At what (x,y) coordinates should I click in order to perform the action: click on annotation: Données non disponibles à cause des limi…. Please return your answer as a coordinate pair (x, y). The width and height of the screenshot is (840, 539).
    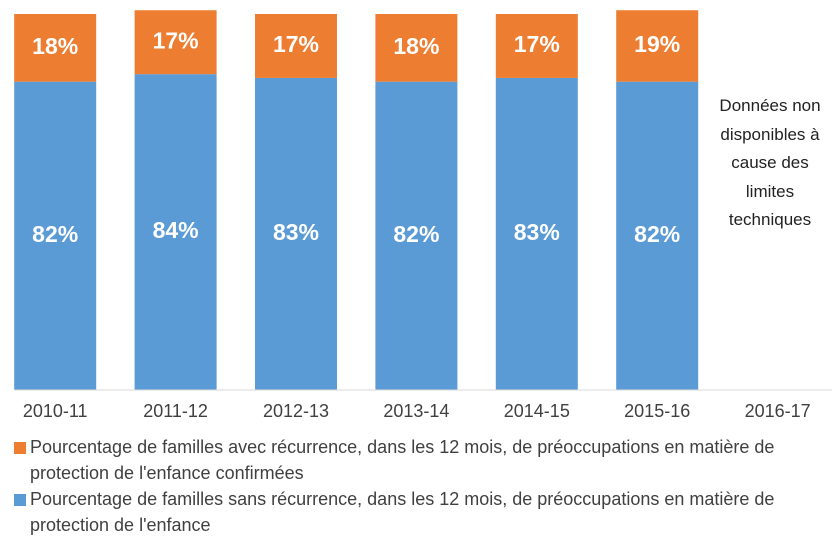
    Looking at the image, I should click on (770, 162).